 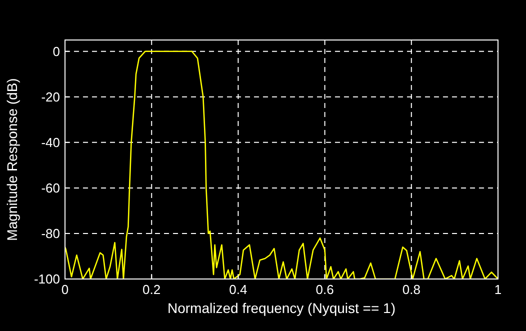 What do you see at coordinates (50, 233) in the screenshot?
I see `y-tick-label: -80` at bounding box center [50, 233].